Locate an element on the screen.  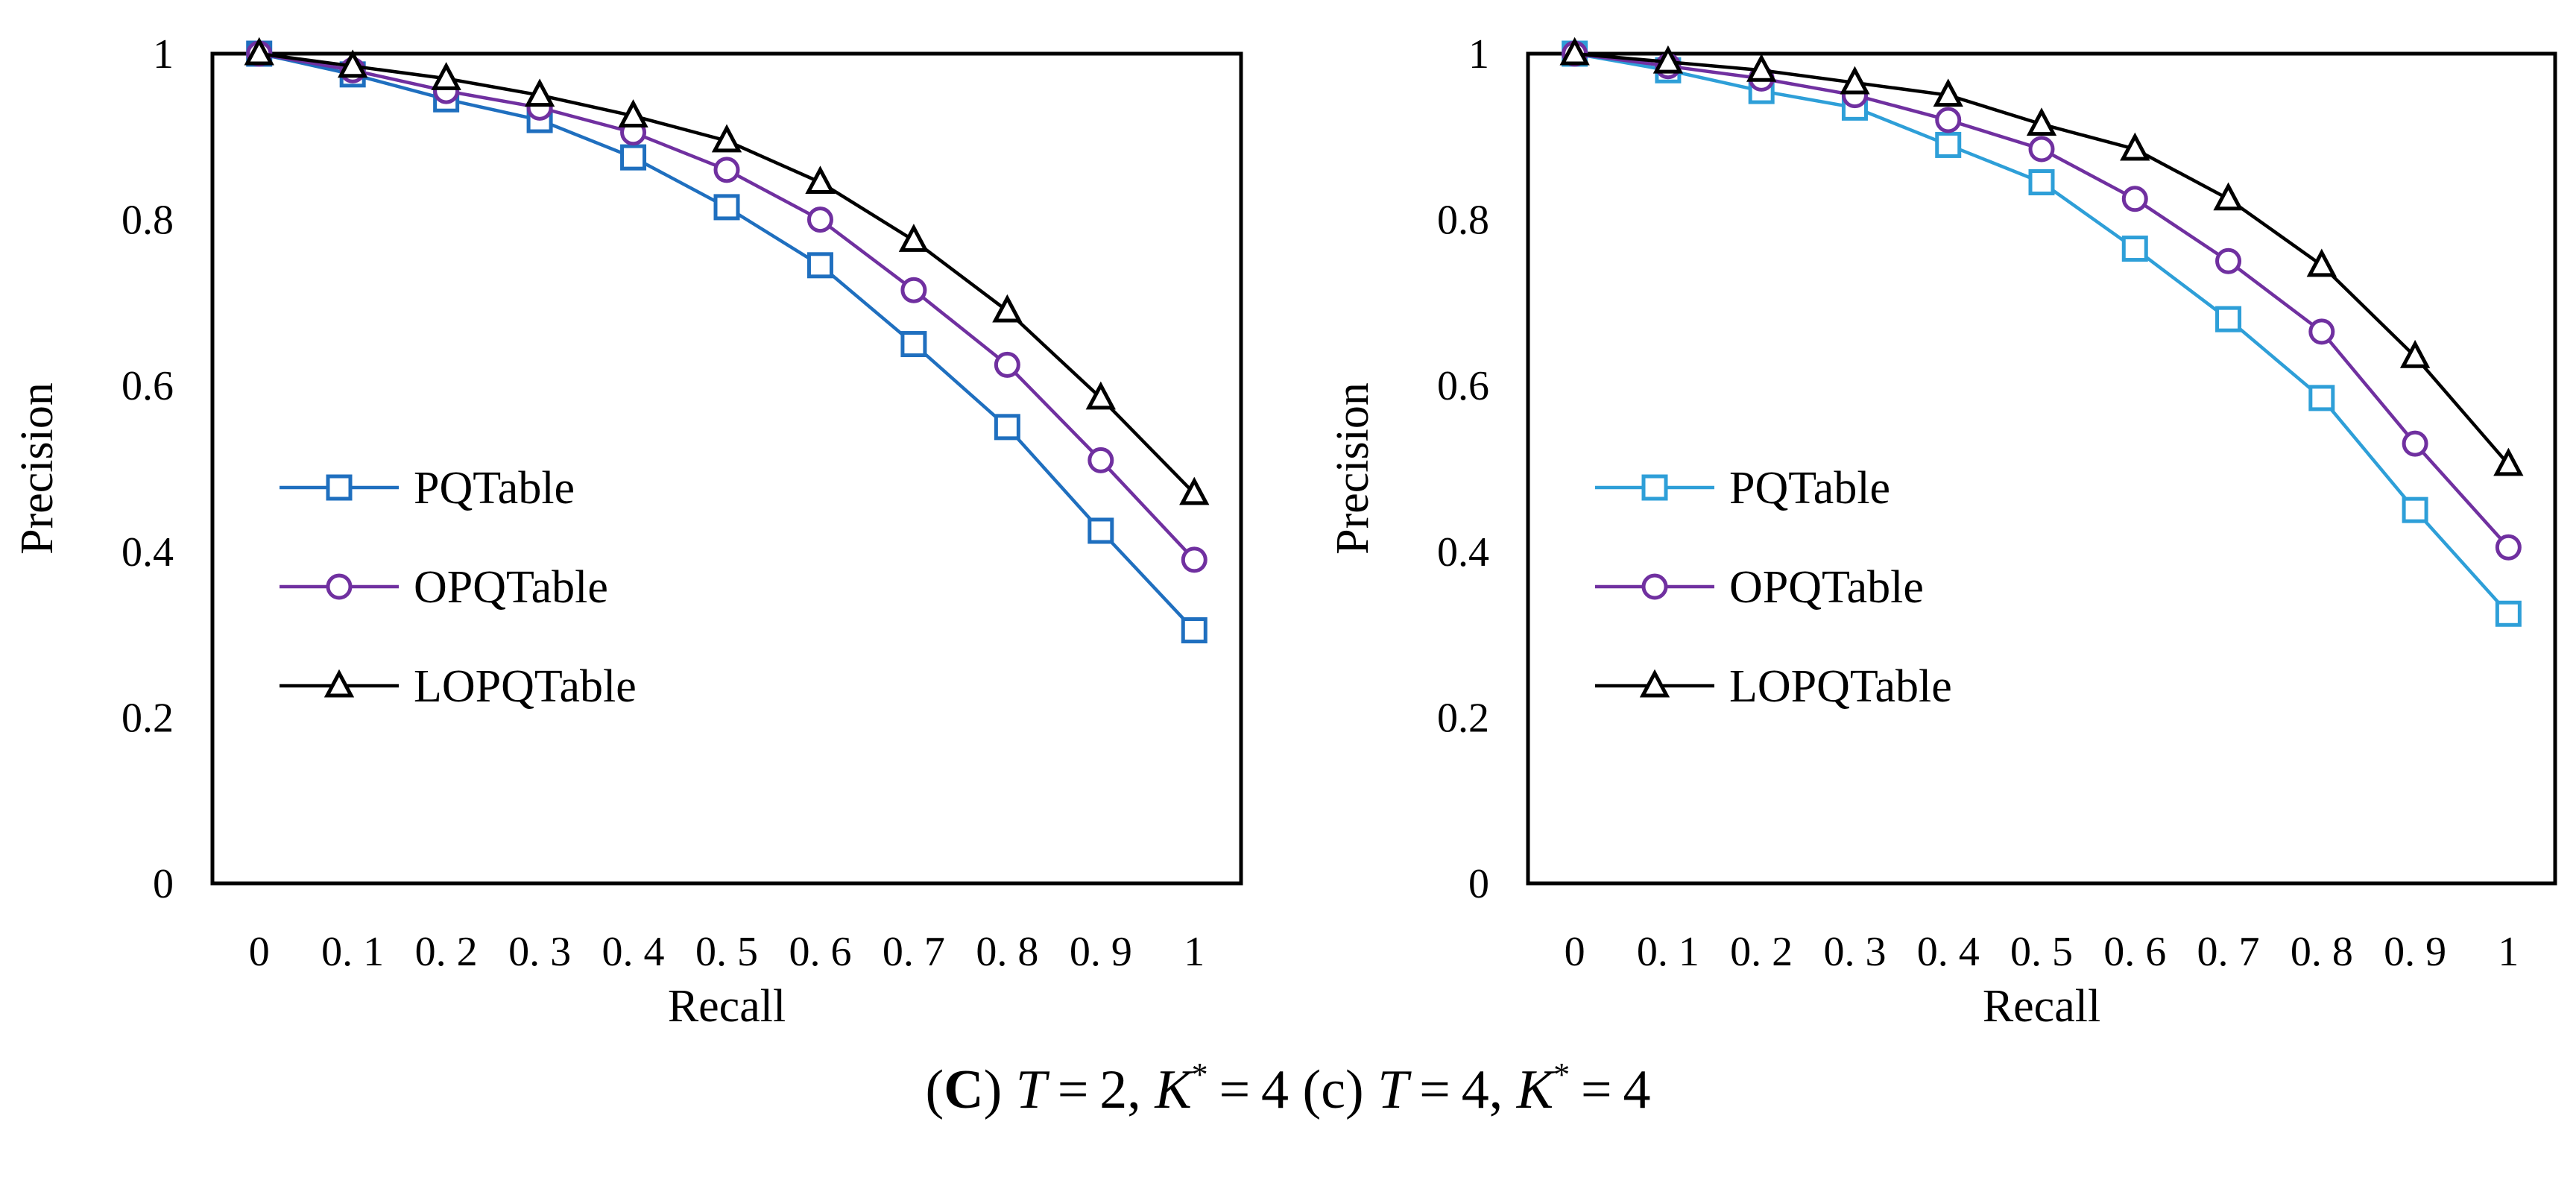
x-axis-title: Recall is located at coordinates (727, 1007).